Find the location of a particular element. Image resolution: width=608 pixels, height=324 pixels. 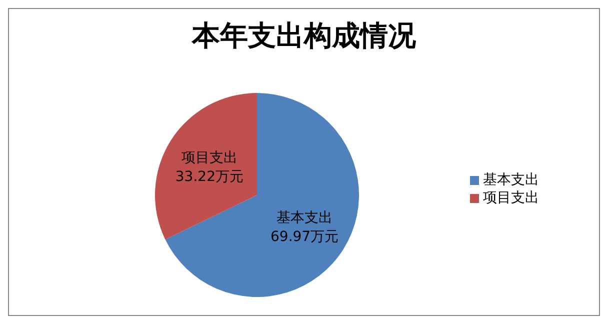

slice-label: 项目支出 is located at coordinates (209, 158).